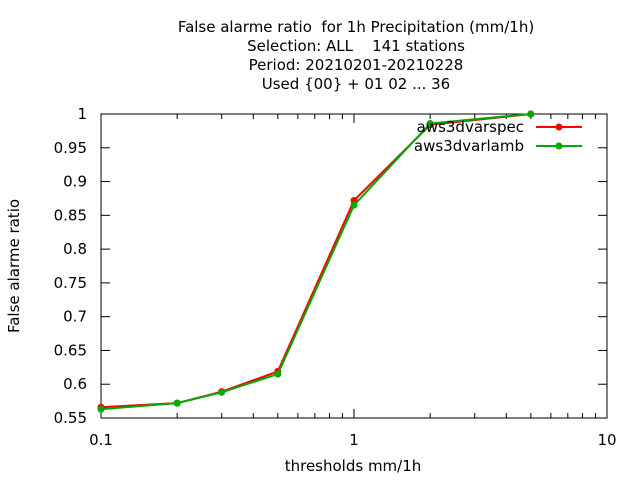 The height and width of the screenshot is (480, 640). Describe the element at coordinates (356, 65) in the screenshot. I see `chart-title-line-3: Period: 20210201-20210228` at that location.